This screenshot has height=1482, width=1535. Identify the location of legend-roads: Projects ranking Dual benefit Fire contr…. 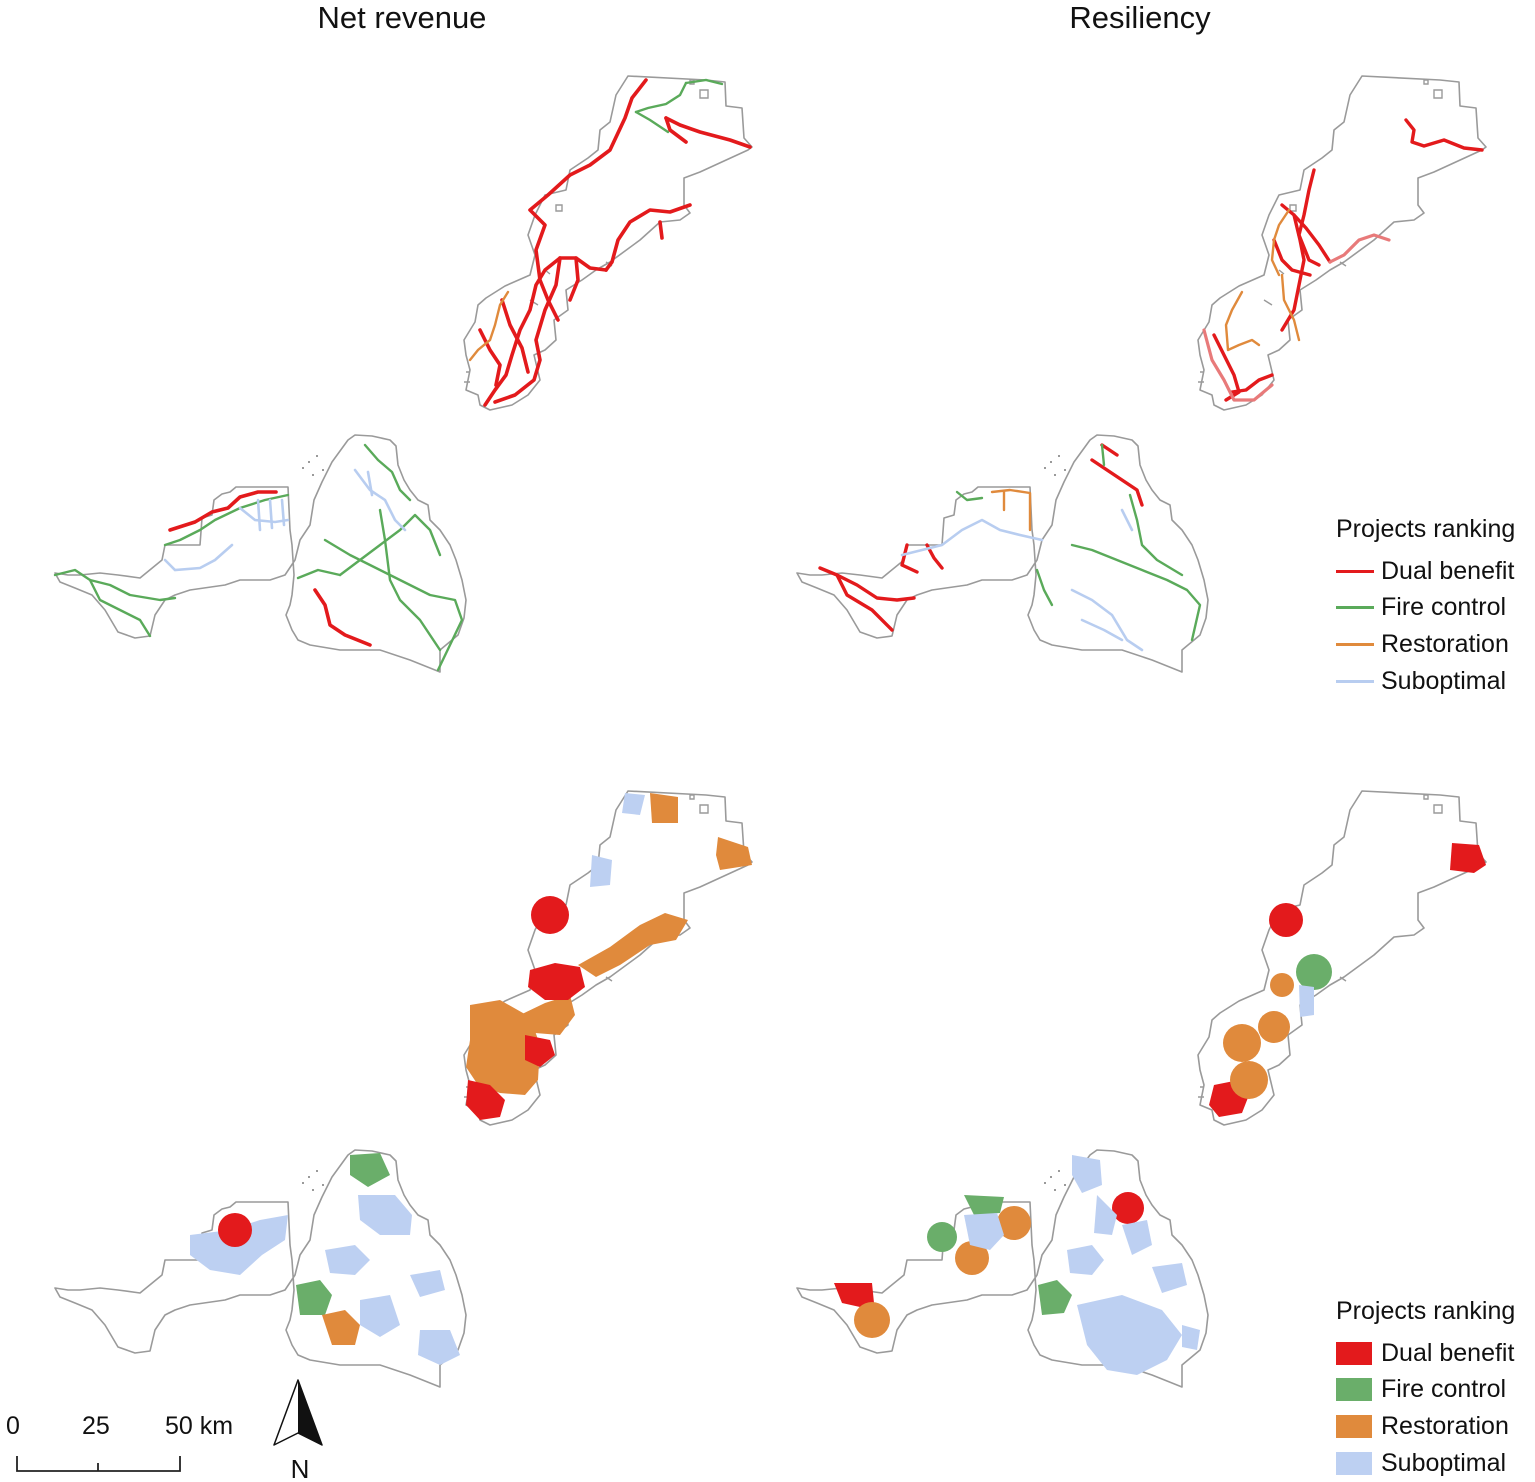
(1435, 607).